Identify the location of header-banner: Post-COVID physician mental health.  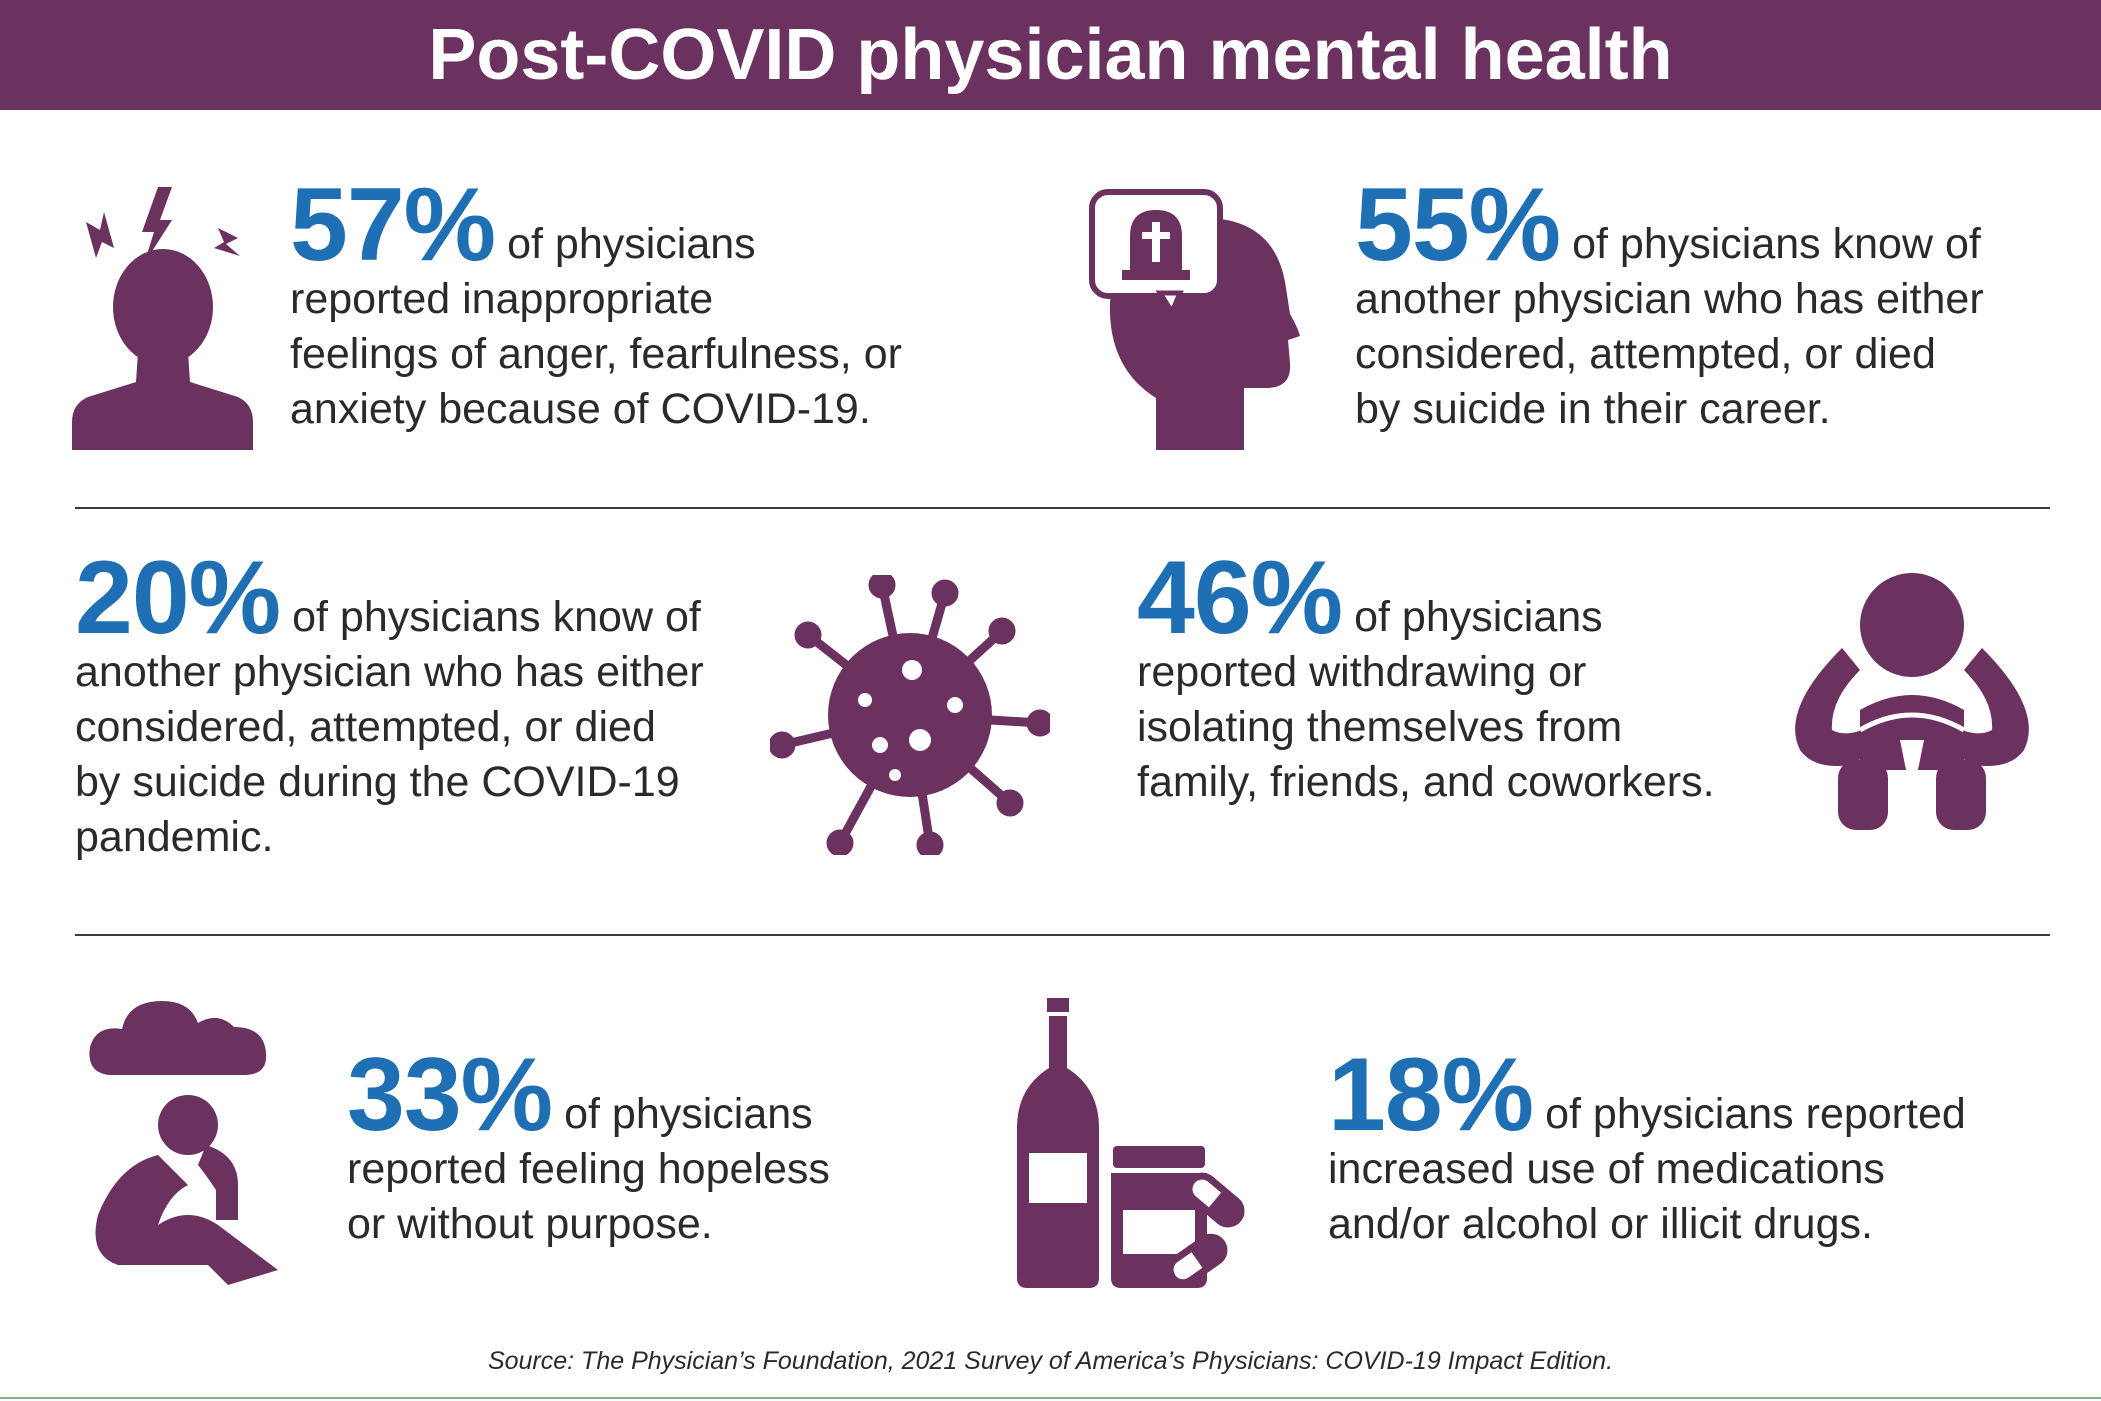
(1050, 55).